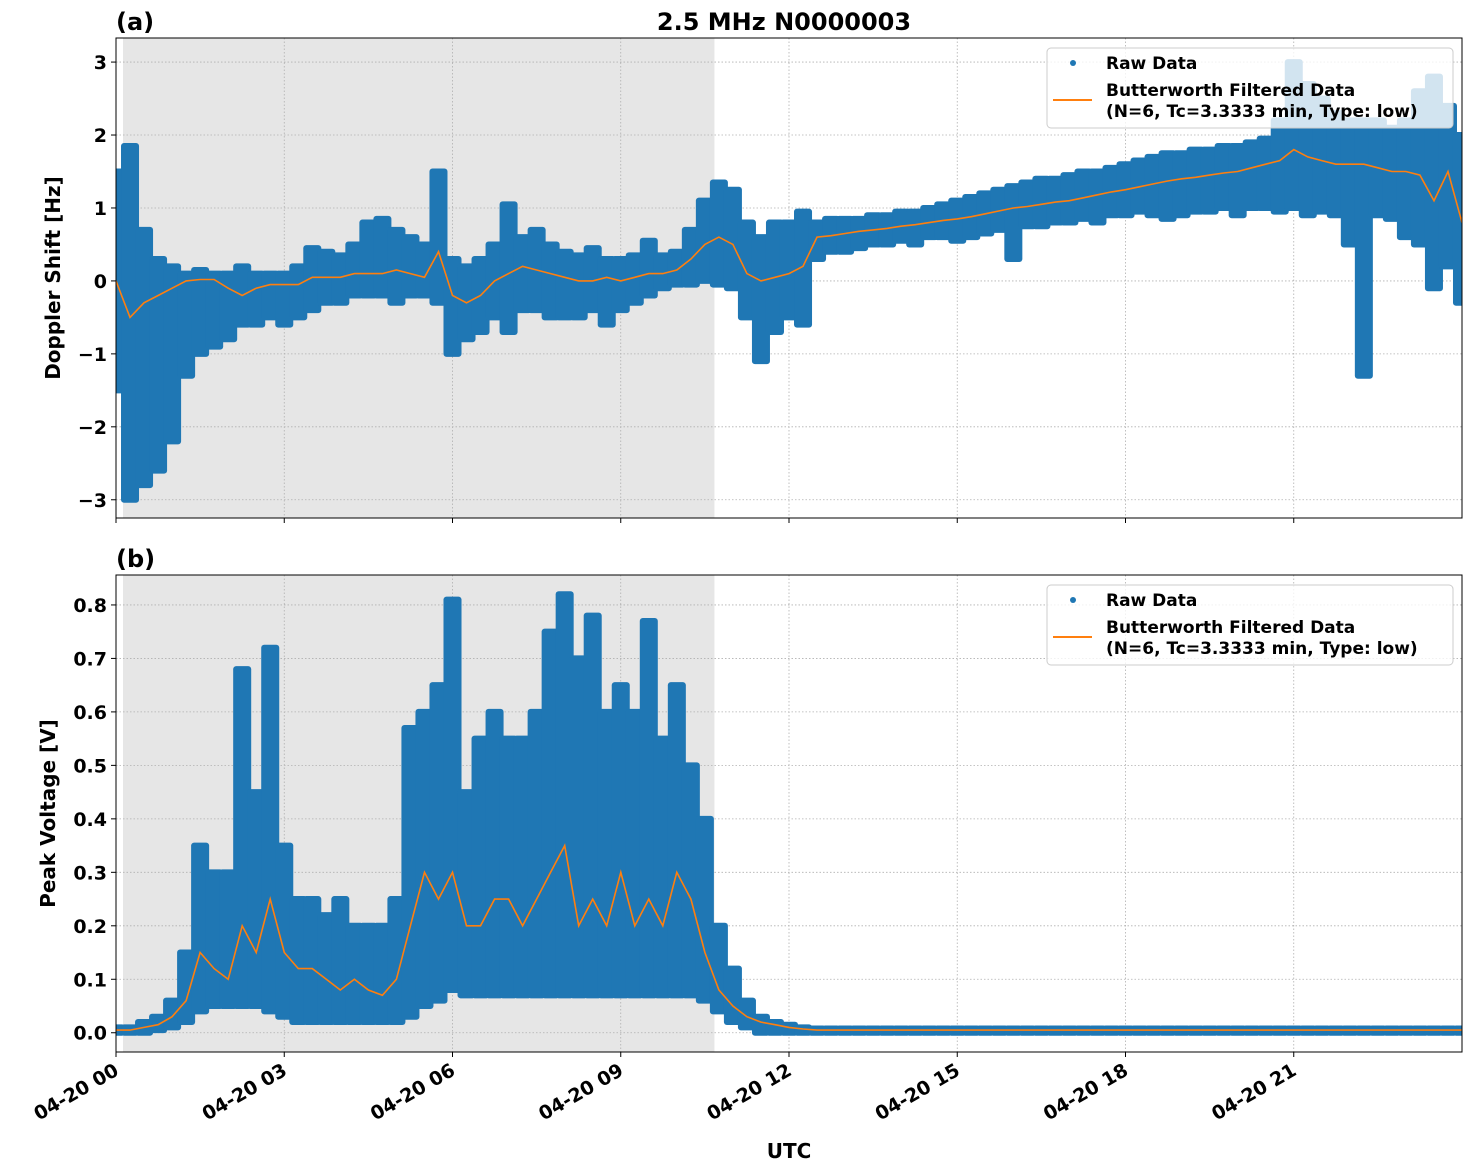  Describe the element at coordinates (244, 1092) in the screenshot. I see `x-tick-label: 04-20 03` at that location.